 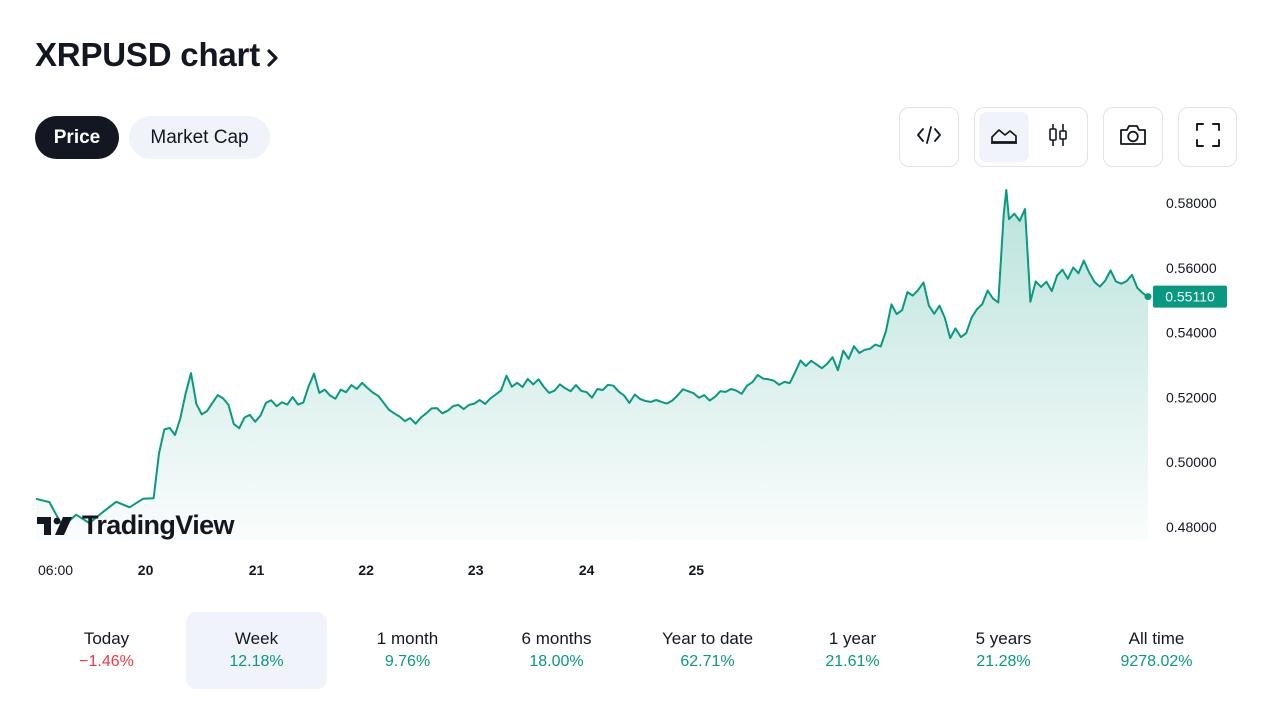 What do you see at coordinates (147, 54) in the screenshot?
I see `page-title-text: XRPUSD chart` at bounding box center [147, 54].